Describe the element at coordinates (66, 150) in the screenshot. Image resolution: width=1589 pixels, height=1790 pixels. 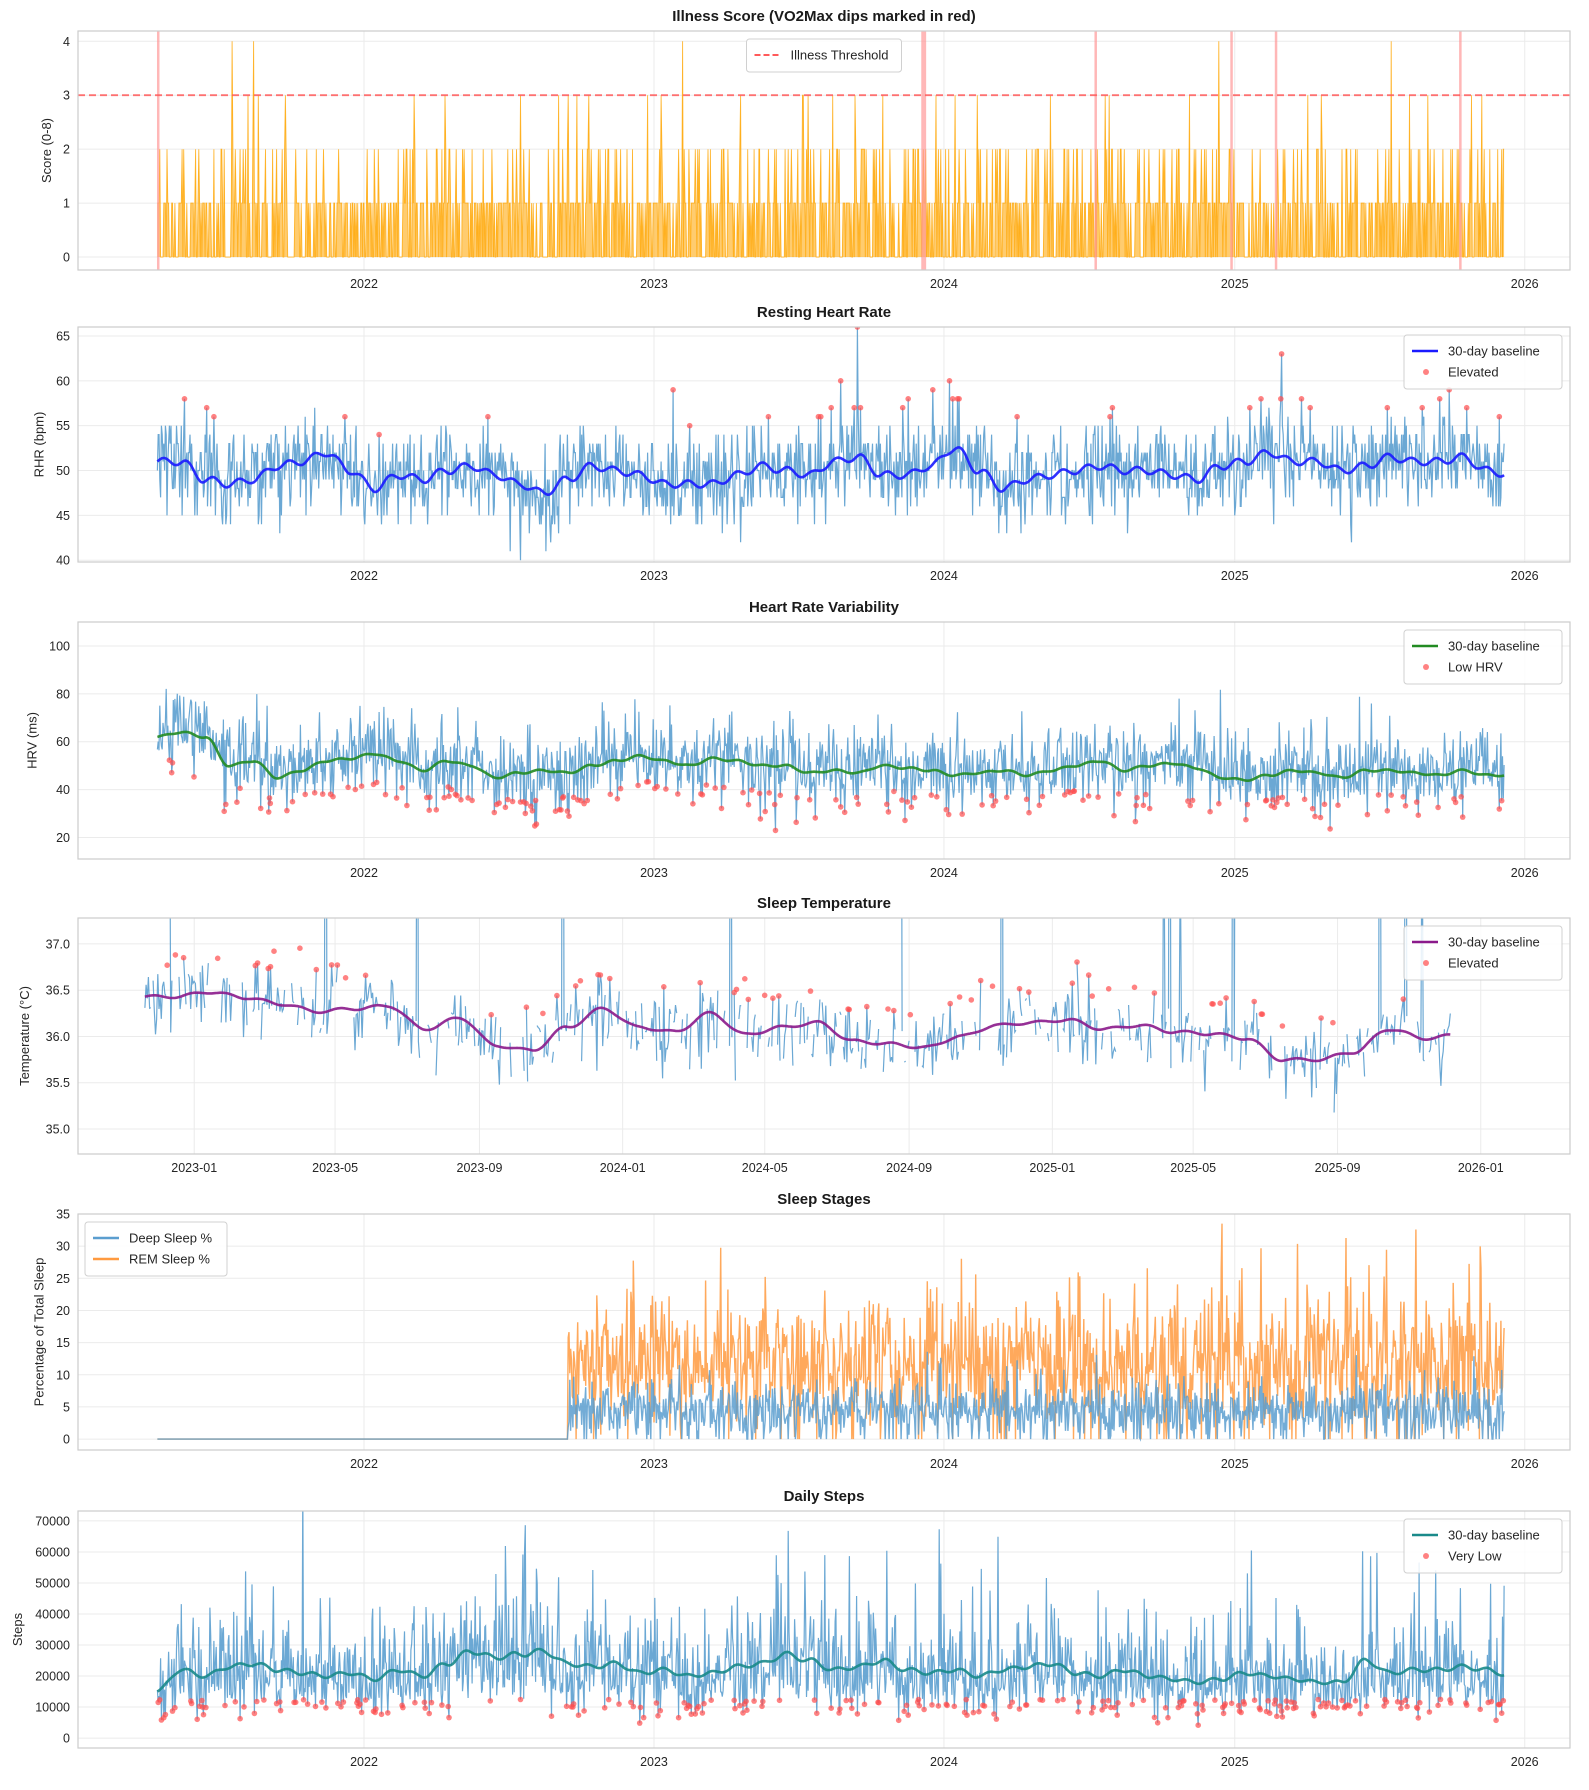
I see `y-tick-label: 2` at that location.